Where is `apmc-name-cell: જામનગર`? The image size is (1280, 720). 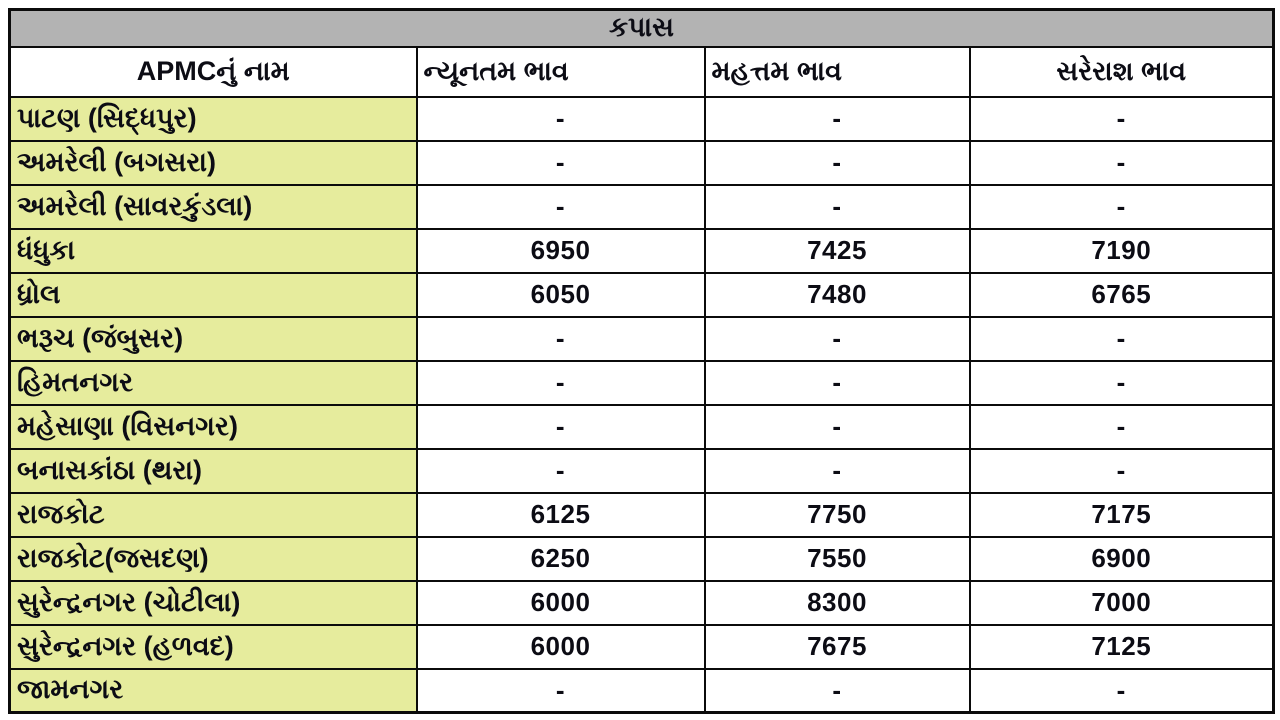 apmc-name-cell: જામનગર is located at coordinates (213, 690).